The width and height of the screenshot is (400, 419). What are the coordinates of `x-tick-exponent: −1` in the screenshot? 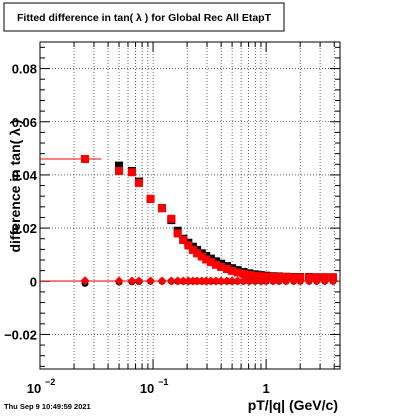 It's located at (163, 382).